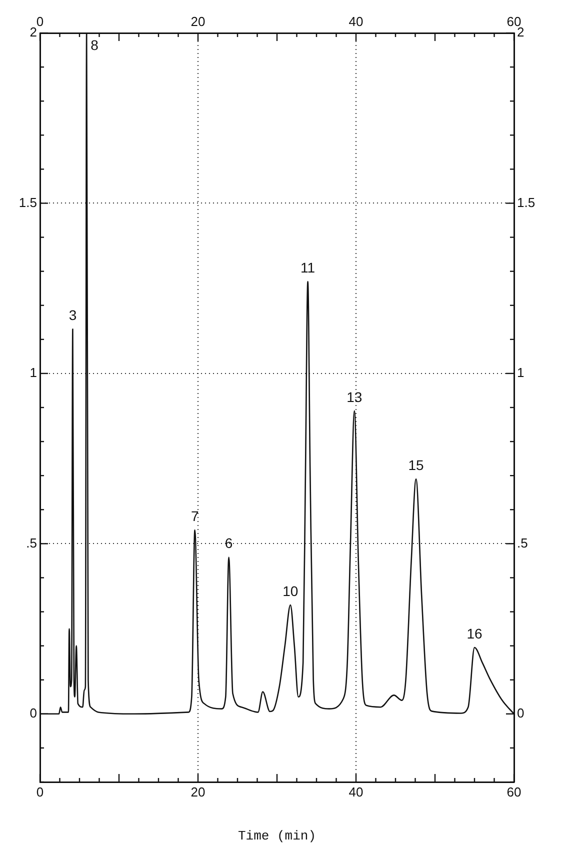 The height and width of the screenshot is (848, 564). Describe the element at coordinates (94, 44) in the screenshot. I see `annotation: 8` at that location.